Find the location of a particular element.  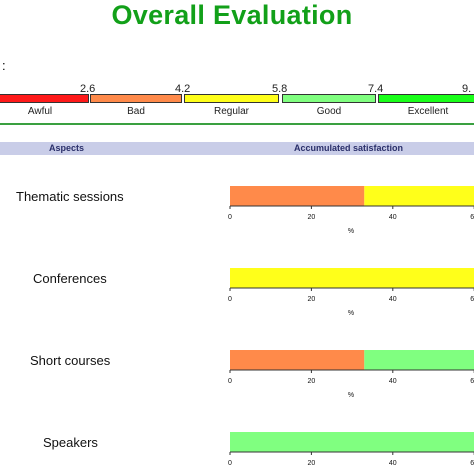

scale-label-good: Good is located at coordinates (329, 111).